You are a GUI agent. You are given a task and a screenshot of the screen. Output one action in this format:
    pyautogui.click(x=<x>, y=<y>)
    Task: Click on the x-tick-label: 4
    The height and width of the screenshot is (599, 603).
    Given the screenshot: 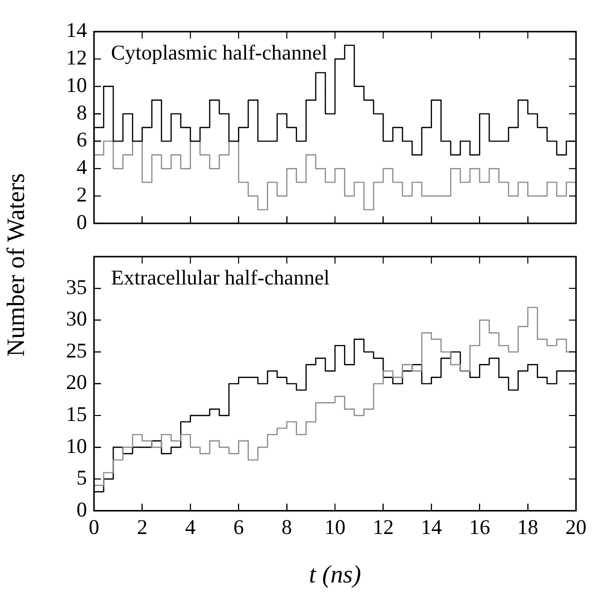 What is the action you would take?
    pyautogui.click(x=190, y=526)
    